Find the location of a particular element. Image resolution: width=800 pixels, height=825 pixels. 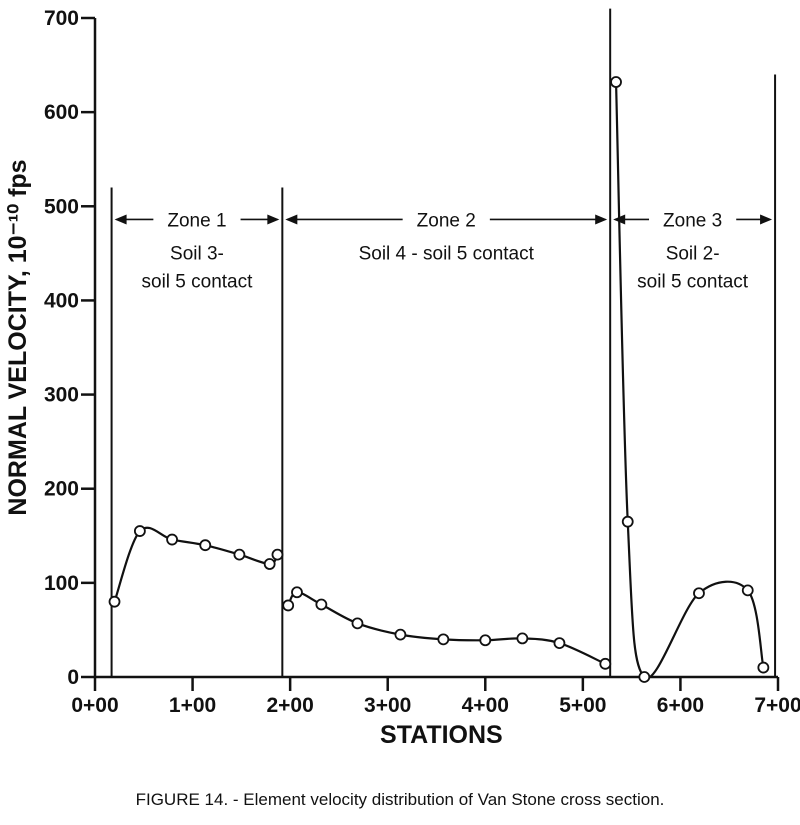

y-tick-label: 300 is located at coordinates (61, 395).